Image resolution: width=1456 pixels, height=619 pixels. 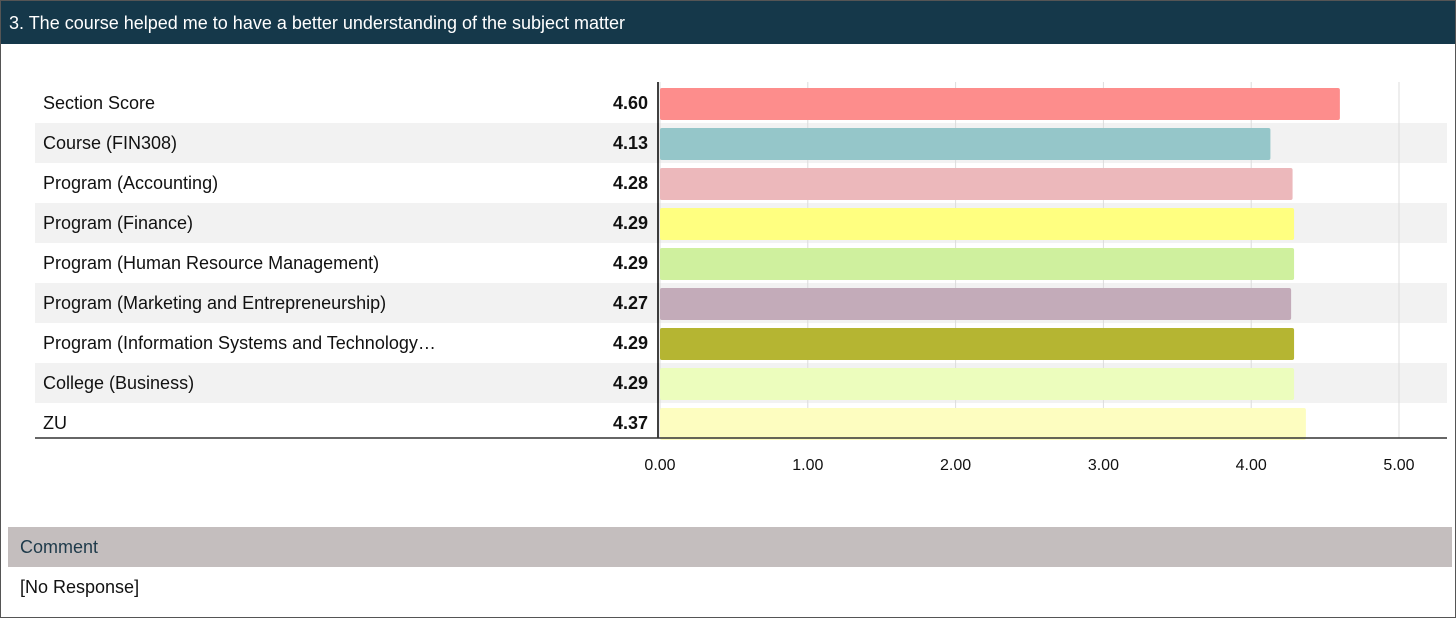 I want to click on x-tick-label: 4.00, so click(x=1251, y=465).